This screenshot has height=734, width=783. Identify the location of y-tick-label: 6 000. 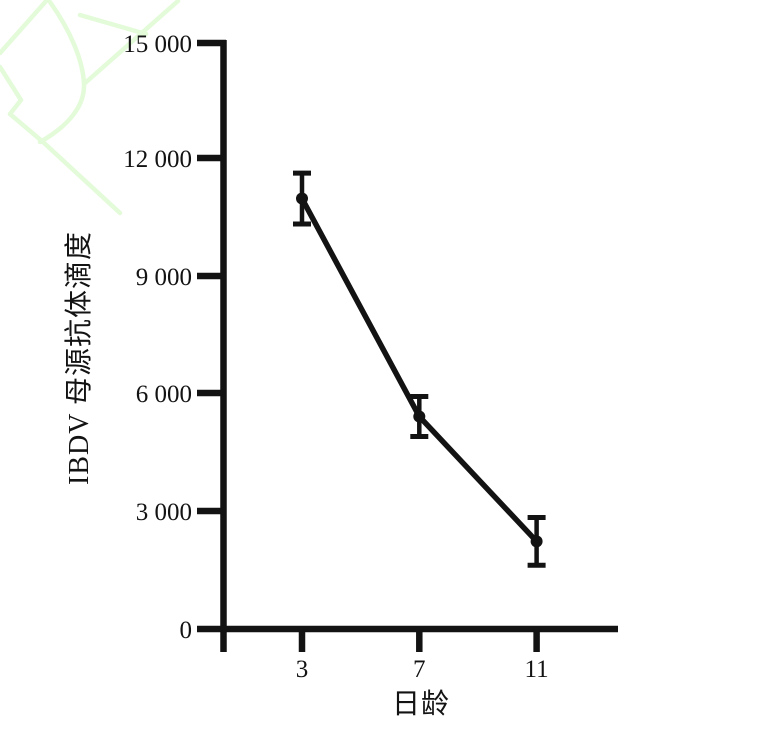
(164, 394).